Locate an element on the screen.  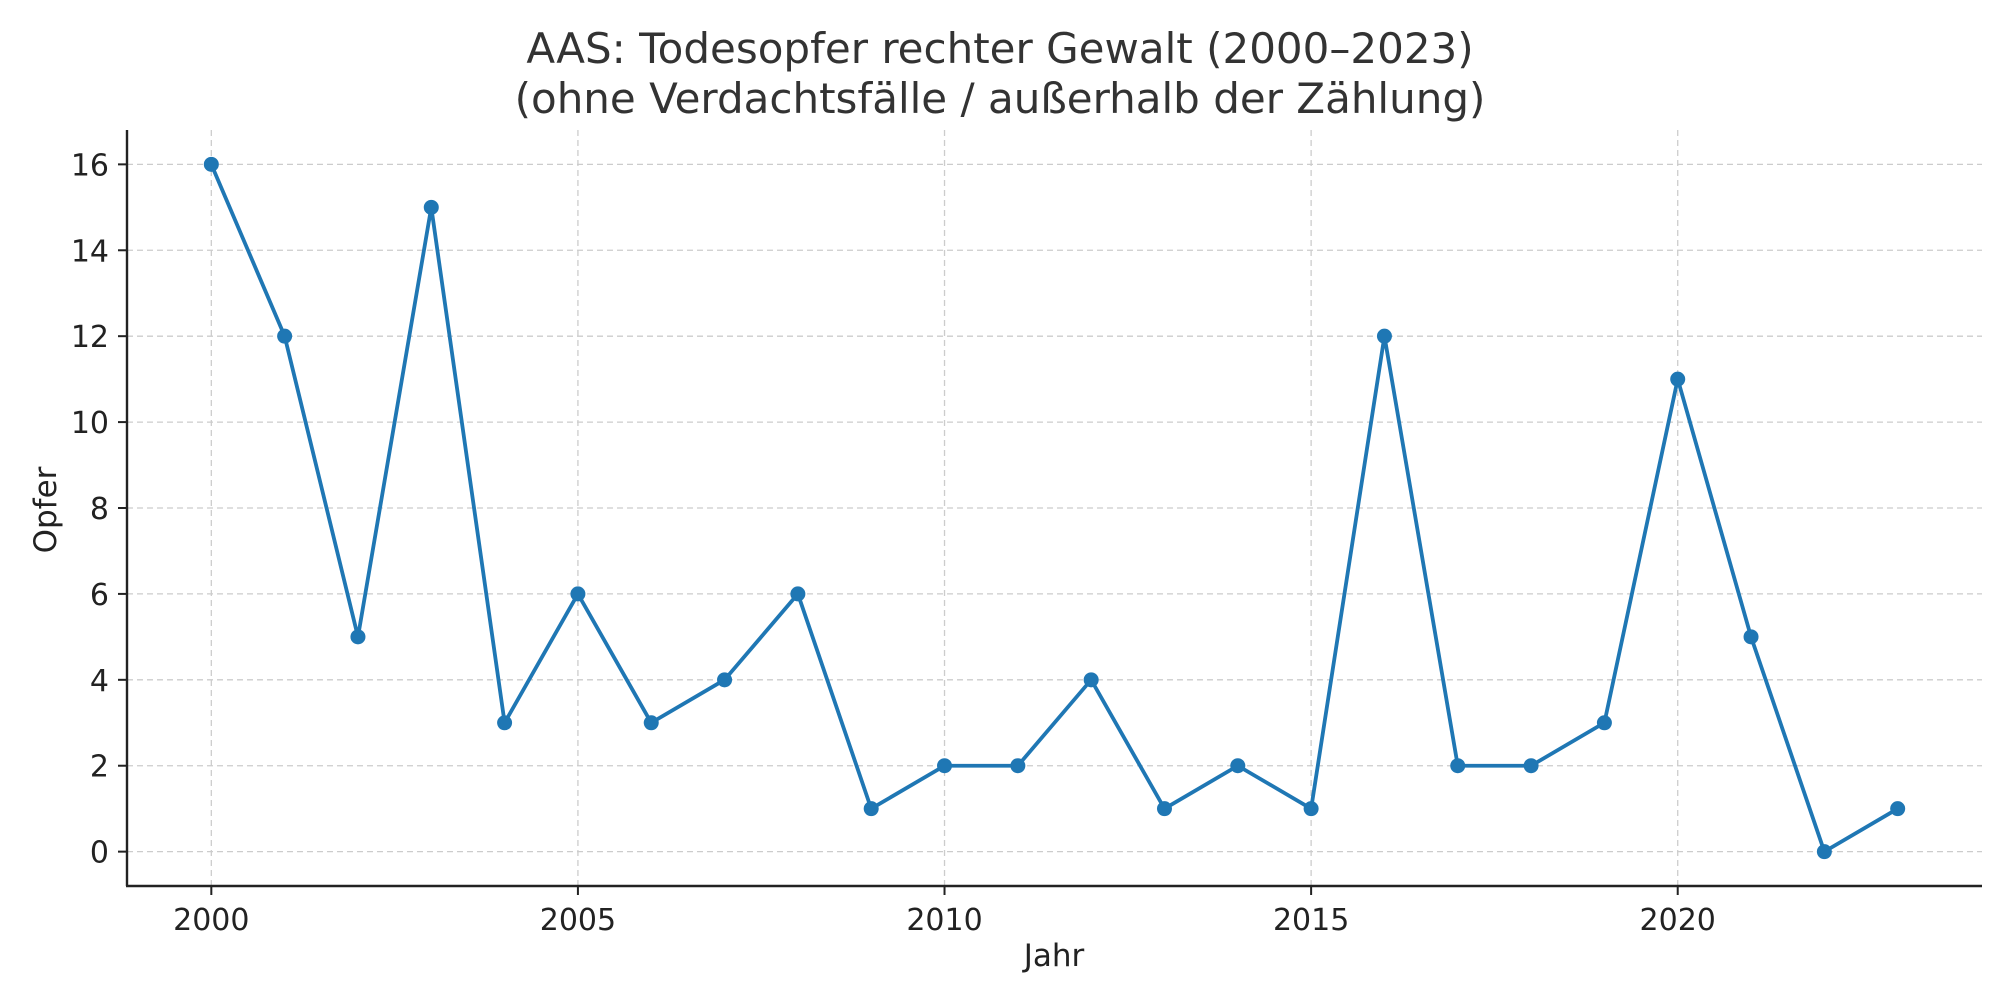
y-tick-label: 0 is located at coordinates (99, 853).